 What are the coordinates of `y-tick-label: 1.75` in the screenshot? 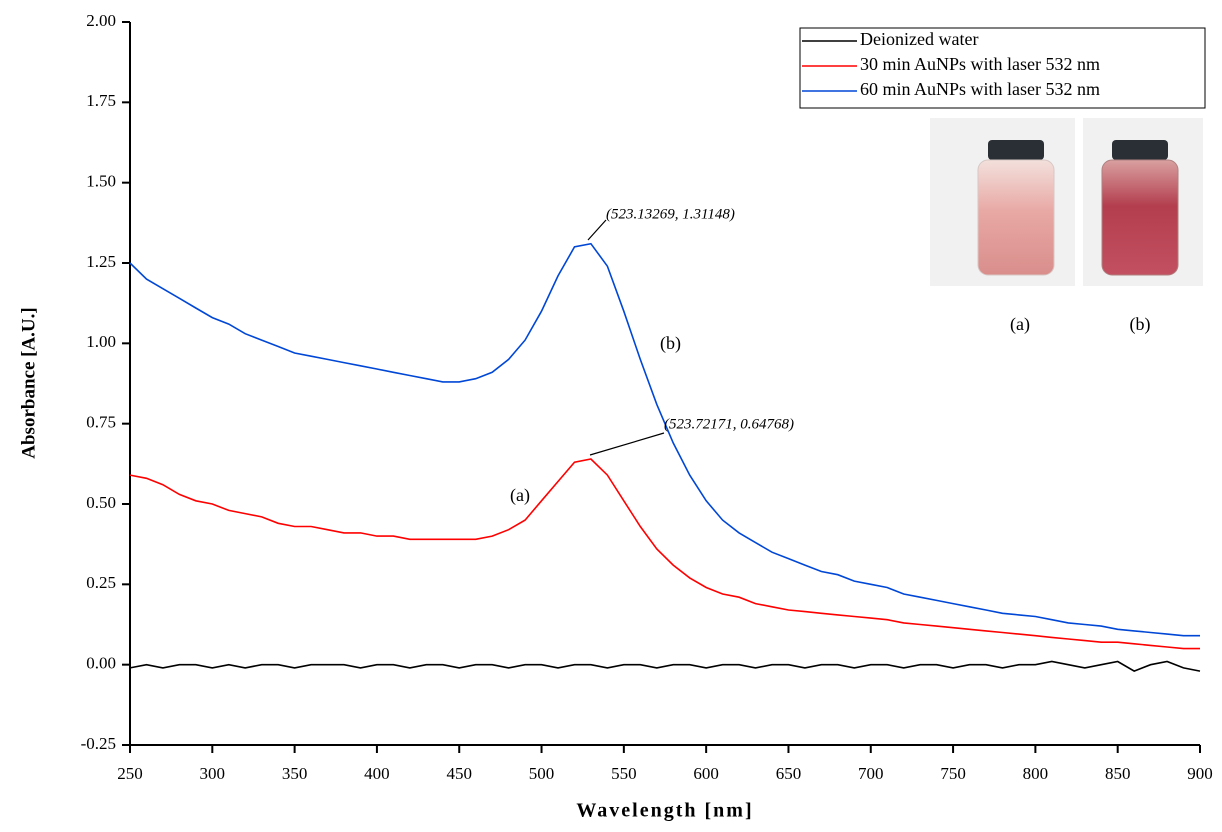 It's located at (101, 100).